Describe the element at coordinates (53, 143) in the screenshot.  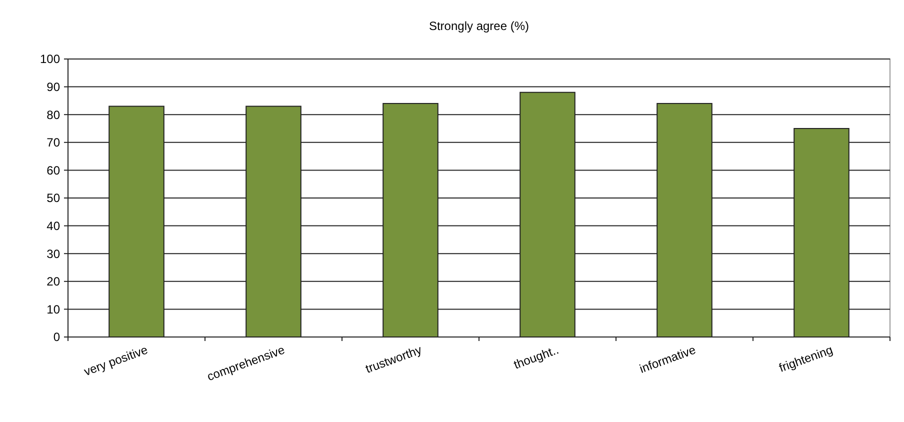
I see `y-tick-label: 70` at that location.